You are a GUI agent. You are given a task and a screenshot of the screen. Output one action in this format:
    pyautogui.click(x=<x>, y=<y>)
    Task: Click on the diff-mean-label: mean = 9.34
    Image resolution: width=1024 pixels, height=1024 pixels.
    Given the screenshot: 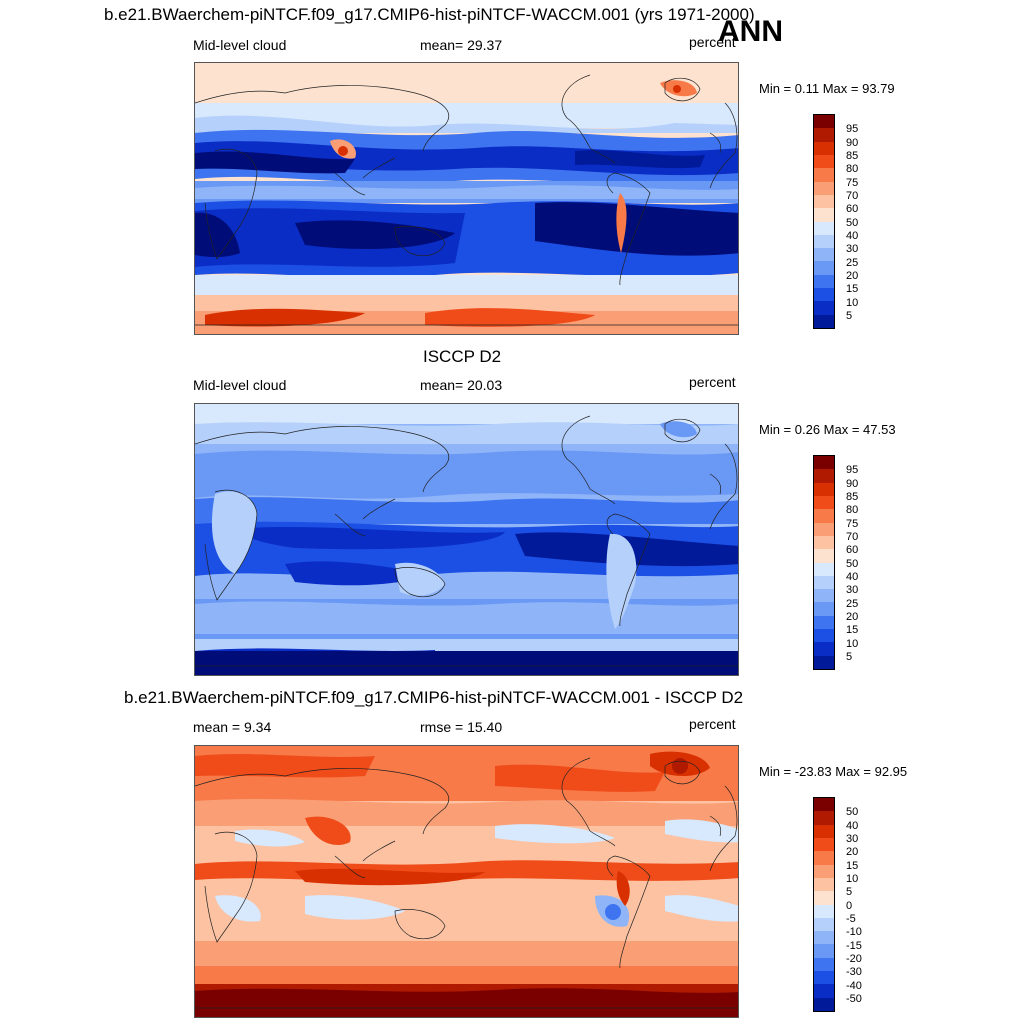 What is the action you would take?
    pyautogui.click(x=232, y=727)
    